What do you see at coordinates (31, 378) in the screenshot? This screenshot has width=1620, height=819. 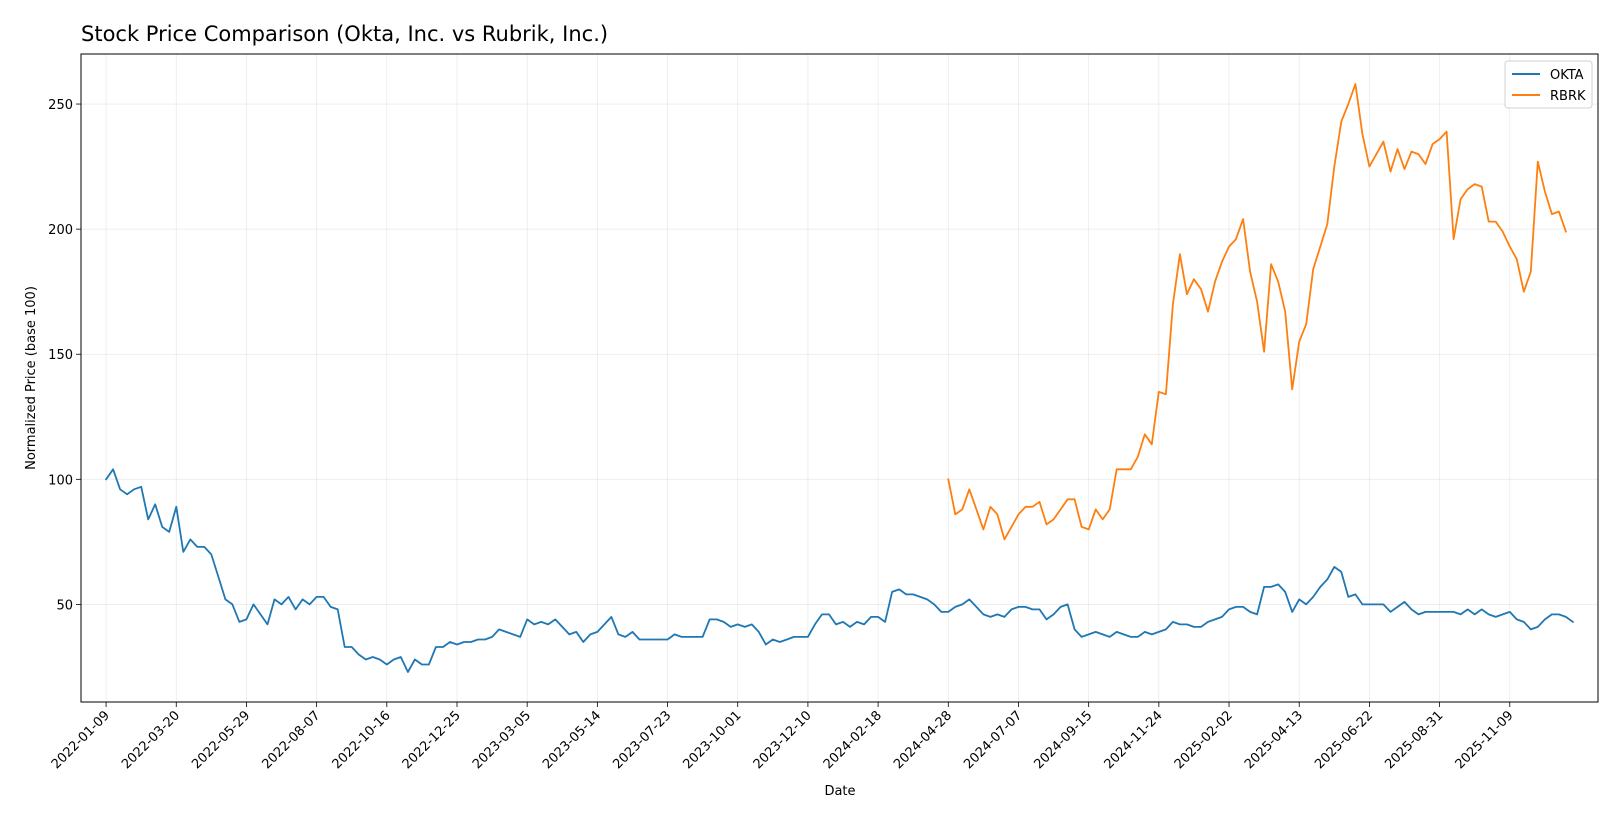 I see `y-axis-label: Normalized Price (base 100)` at bounding box center [31, 378].